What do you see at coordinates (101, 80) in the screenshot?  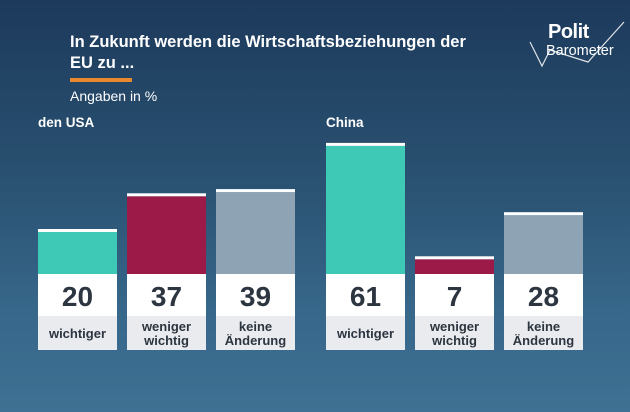 I see `title-accent-line` at bounding box center [101, 80].